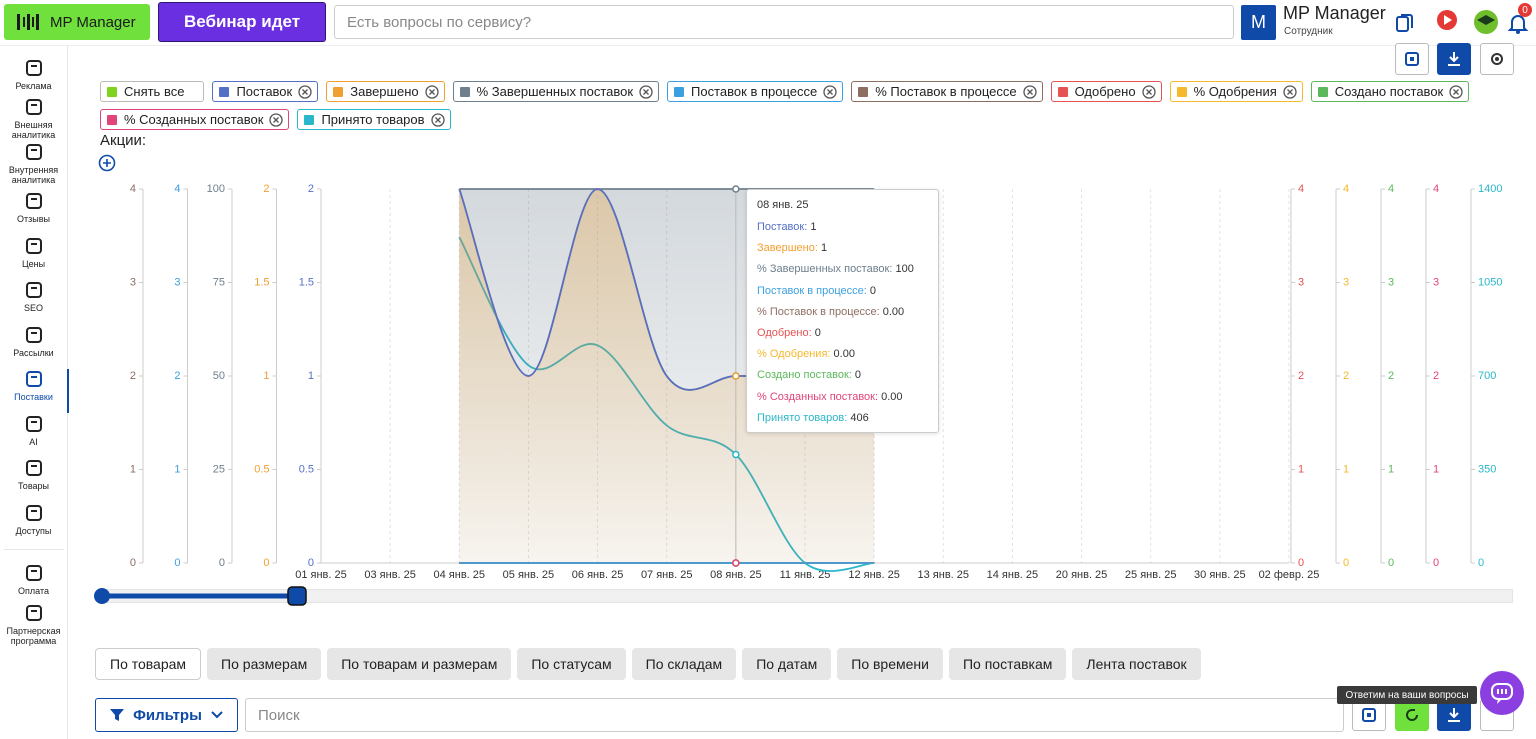 The image size is (1536, 739). What do you see at coordinates (1436, 189) in the screenshot?
I see `y-tick-label: 4` at bounding box center [1436, 189].